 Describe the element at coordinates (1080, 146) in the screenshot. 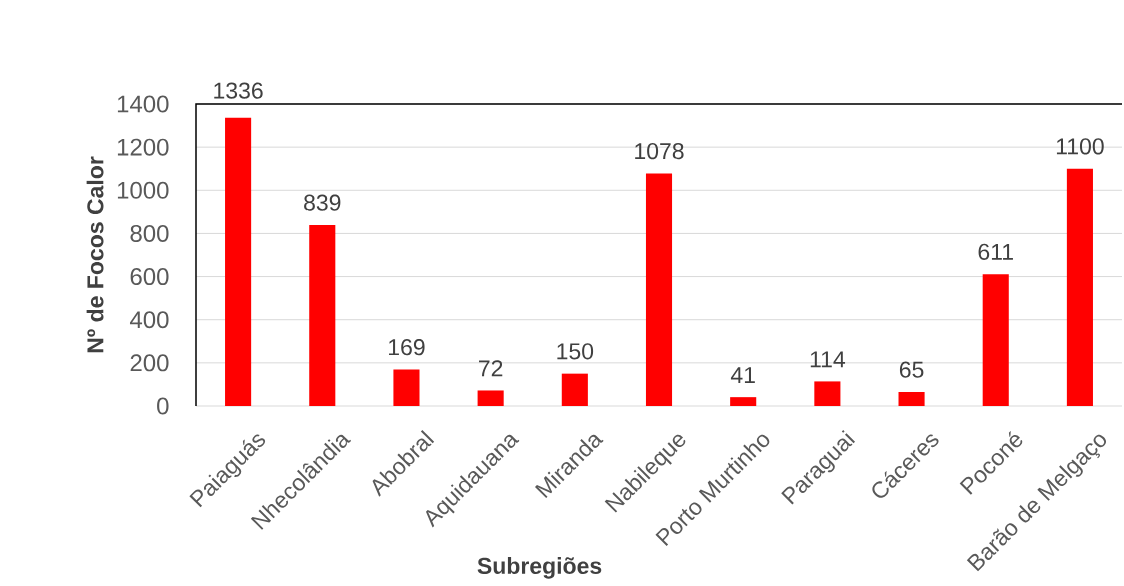

I see `data-label: 1100` at that location.